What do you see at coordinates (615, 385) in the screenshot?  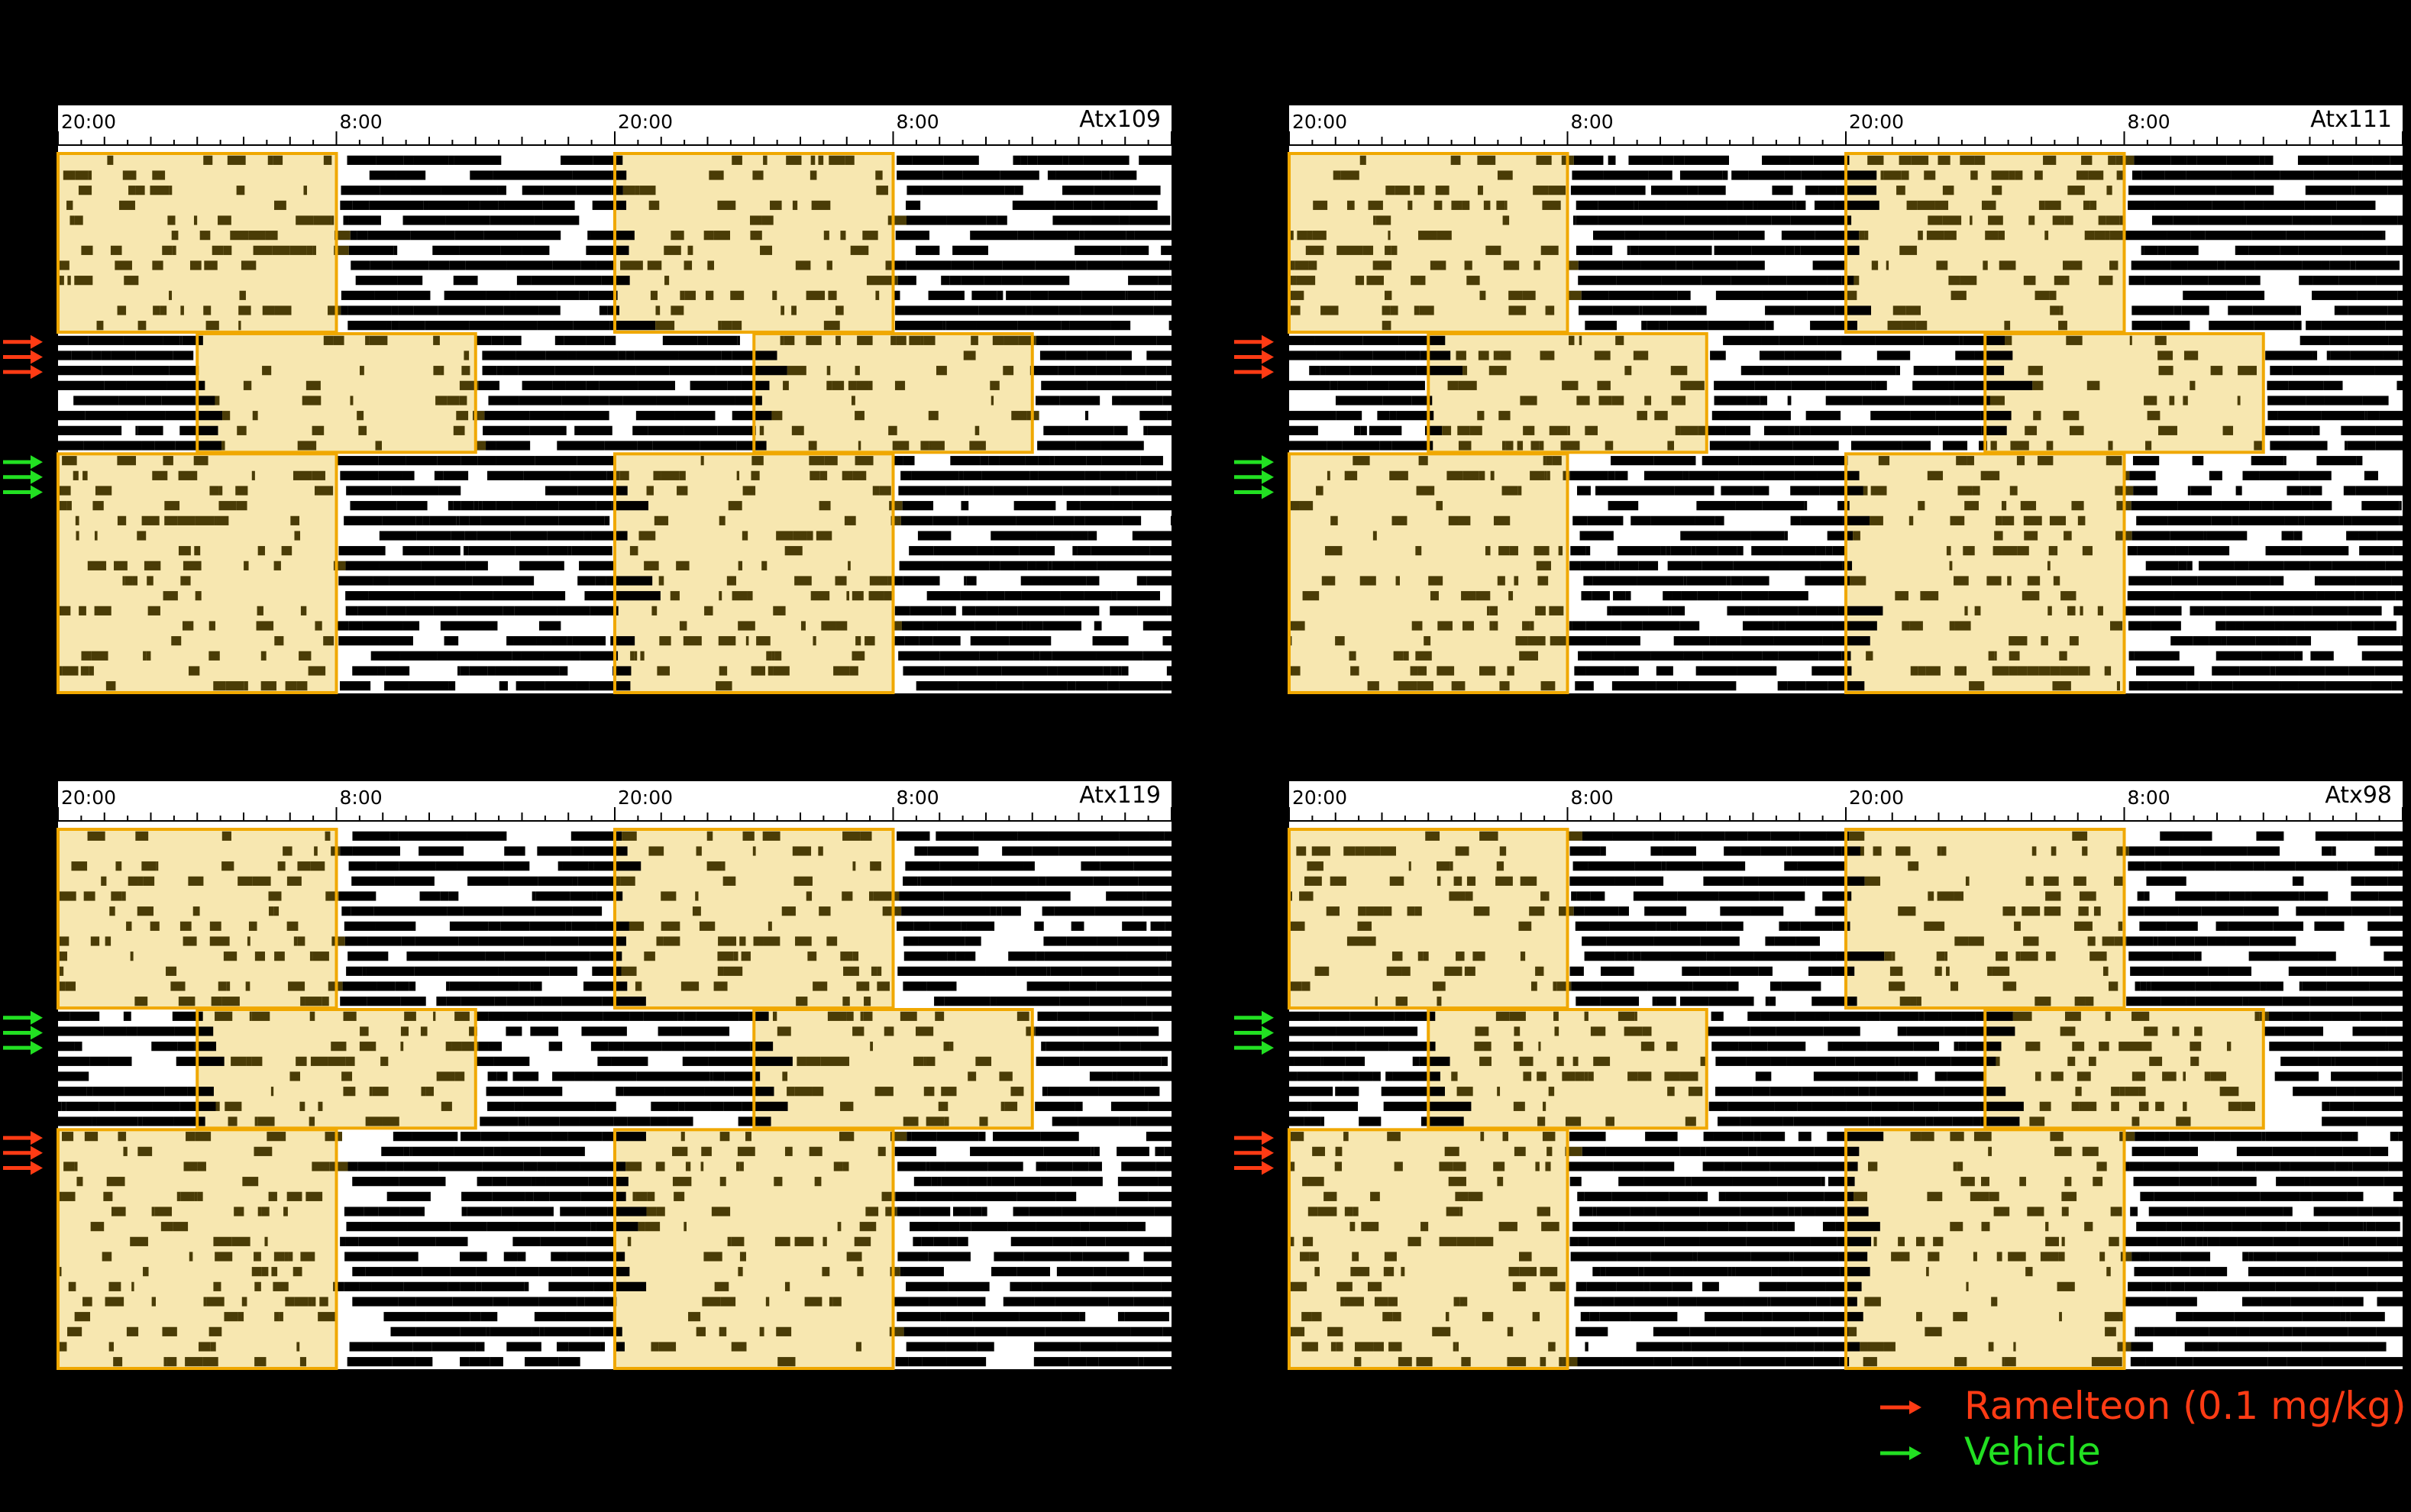 I see `activity-row` at bounding box center [615, 385].